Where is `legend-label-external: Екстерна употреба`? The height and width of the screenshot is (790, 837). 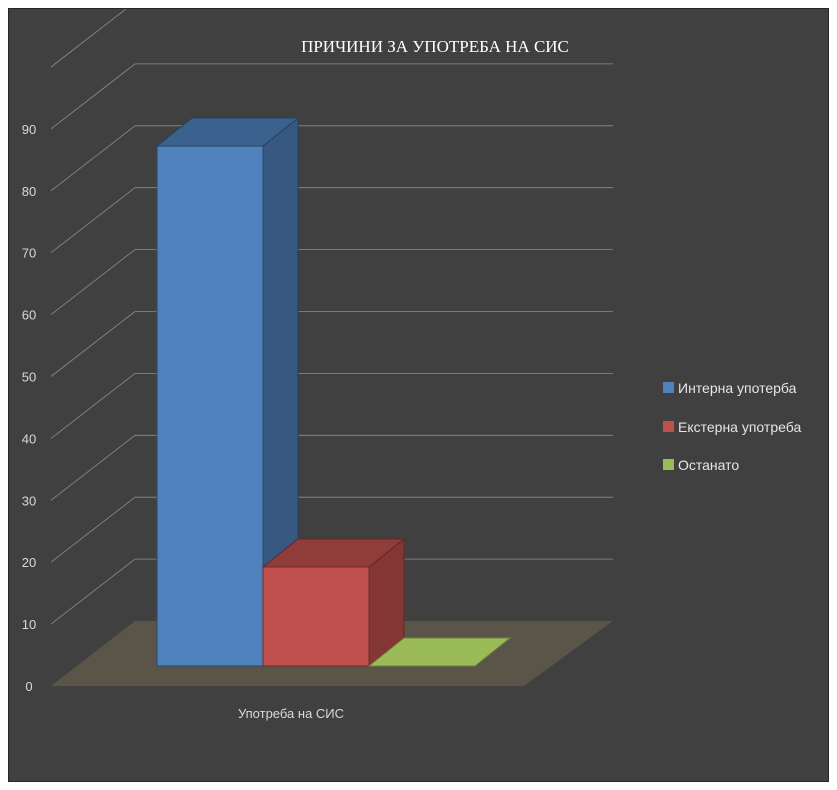
legend-label-external: Екстерна употреба is located at coordinates (739, 427).